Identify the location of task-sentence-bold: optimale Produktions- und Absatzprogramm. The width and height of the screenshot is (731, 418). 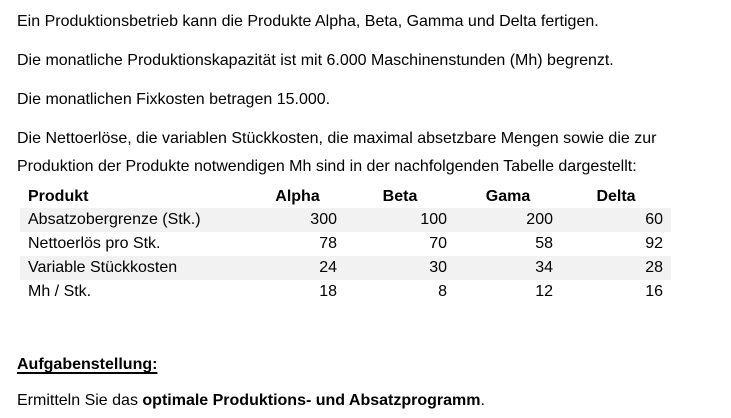
(311, 400).